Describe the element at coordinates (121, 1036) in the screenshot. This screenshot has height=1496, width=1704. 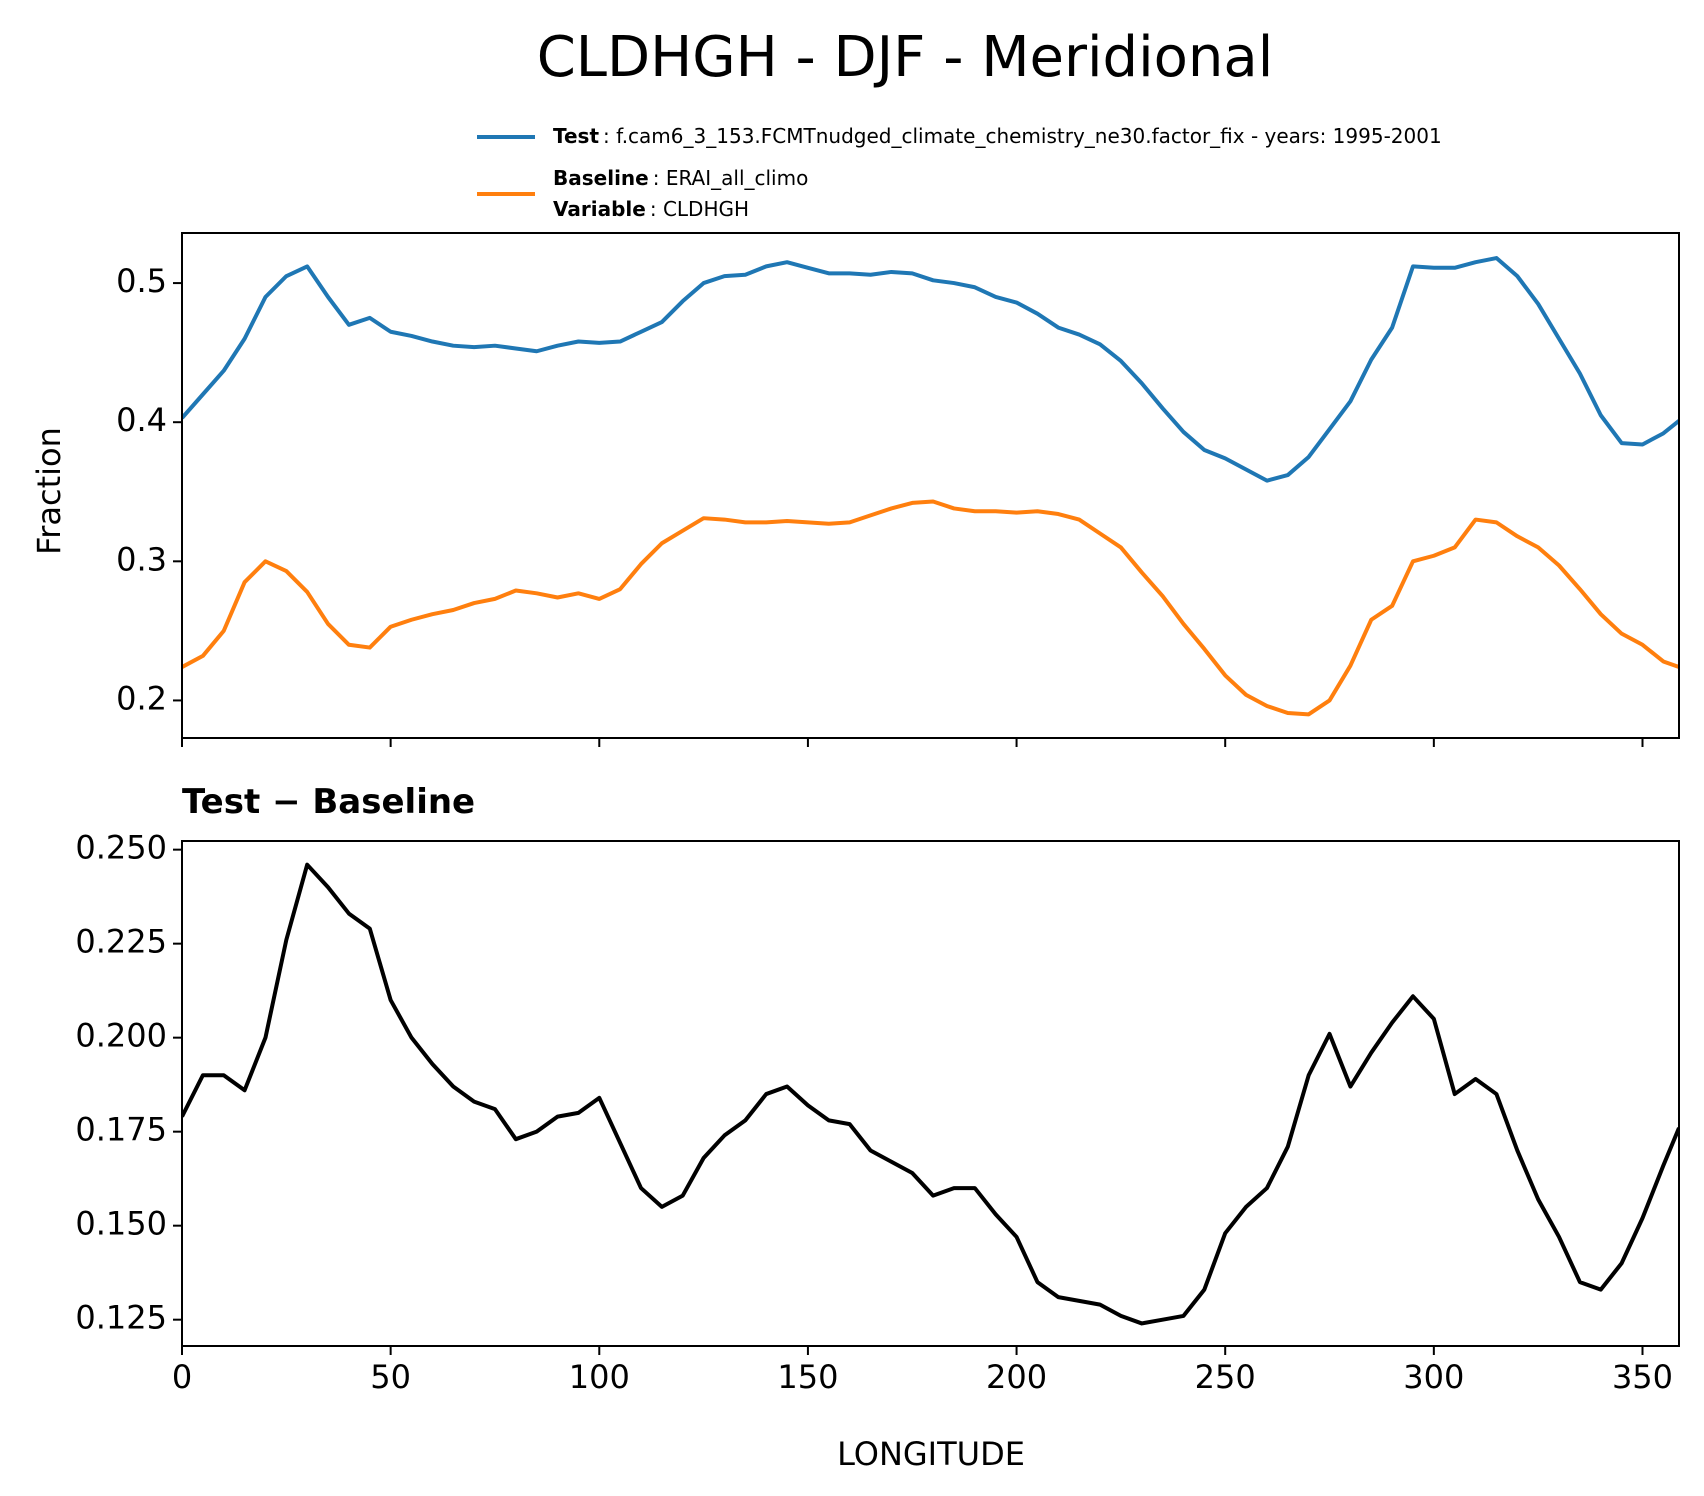
I see `y-tick-label: 0.200` at that location.